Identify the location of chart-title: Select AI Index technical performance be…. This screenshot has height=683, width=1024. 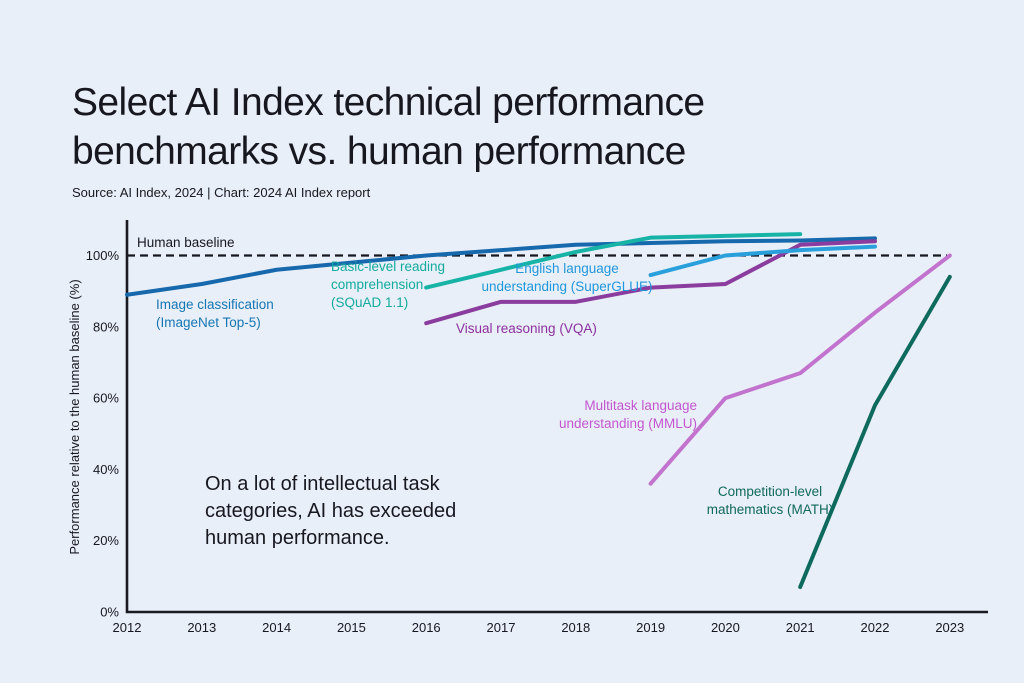
(388, 127).